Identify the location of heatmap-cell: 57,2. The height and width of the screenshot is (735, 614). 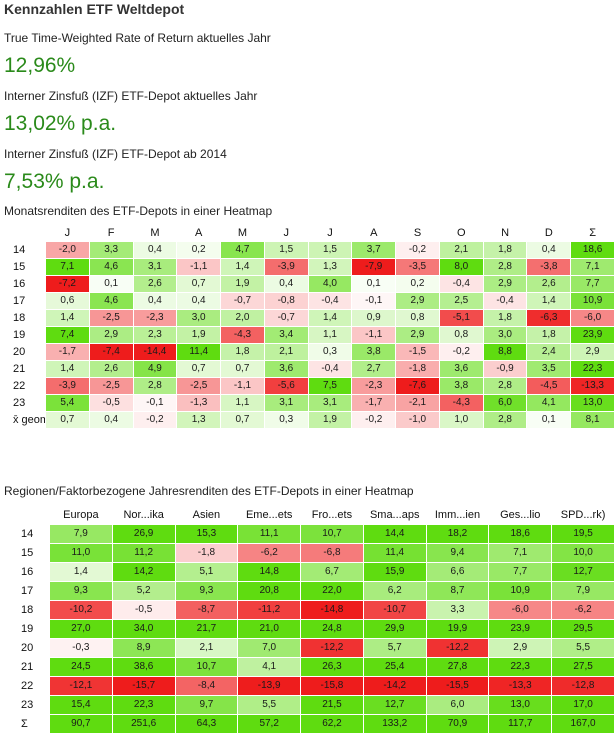
(269, 724).